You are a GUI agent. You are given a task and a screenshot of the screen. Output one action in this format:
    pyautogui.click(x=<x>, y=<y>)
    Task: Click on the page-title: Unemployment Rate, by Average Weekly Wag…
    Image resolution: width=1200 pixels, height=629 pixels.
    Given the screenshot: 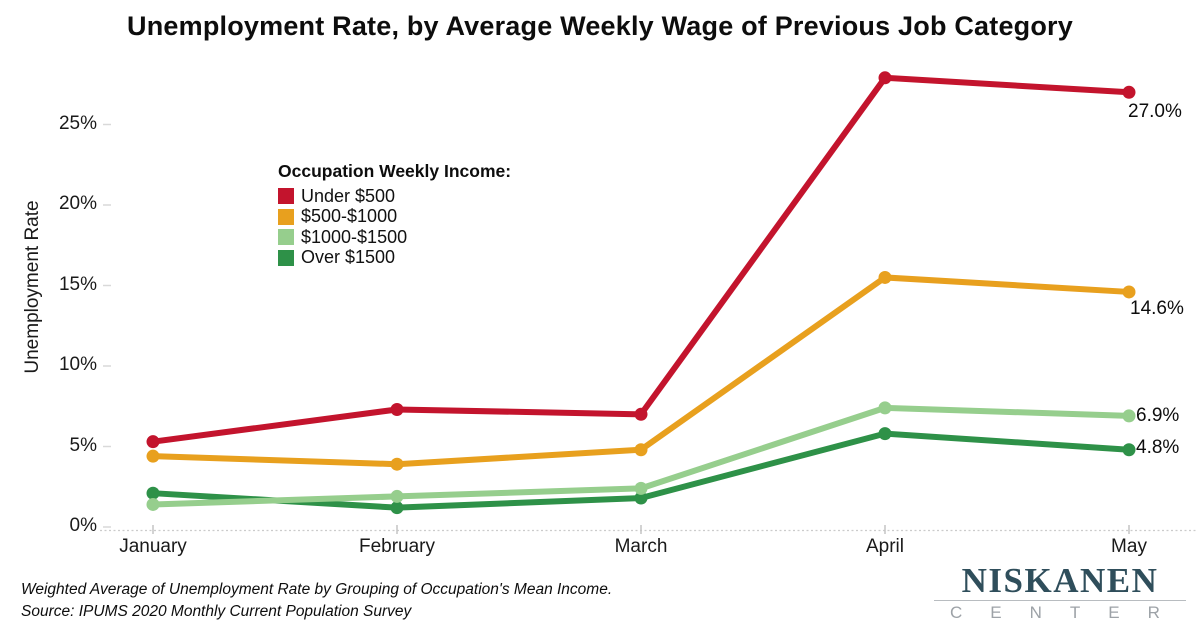 What is the action you would take?
    pyautogui.click(x=600, y=26)
    